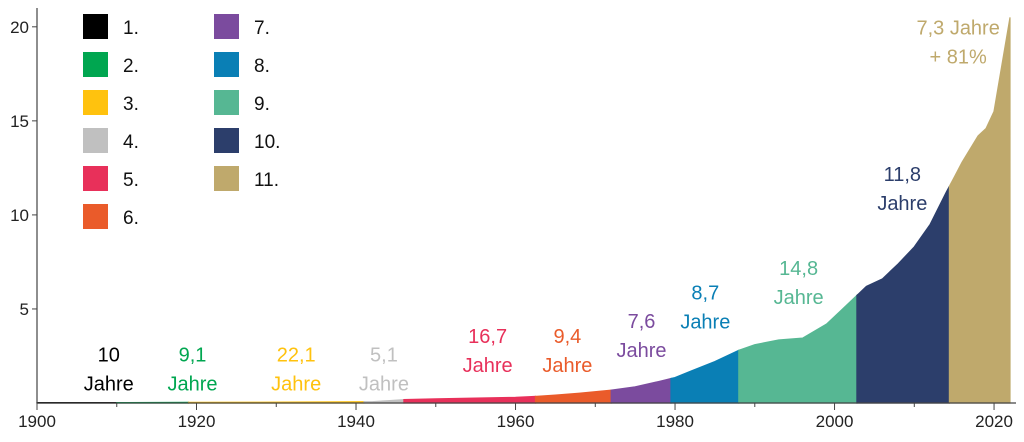 The width and height of the screenshot is (1024, 442). What do you see at coordinates (267, 142) in the screenshot?
I see `legend-label: 10.` at bounding box center [267, 142].